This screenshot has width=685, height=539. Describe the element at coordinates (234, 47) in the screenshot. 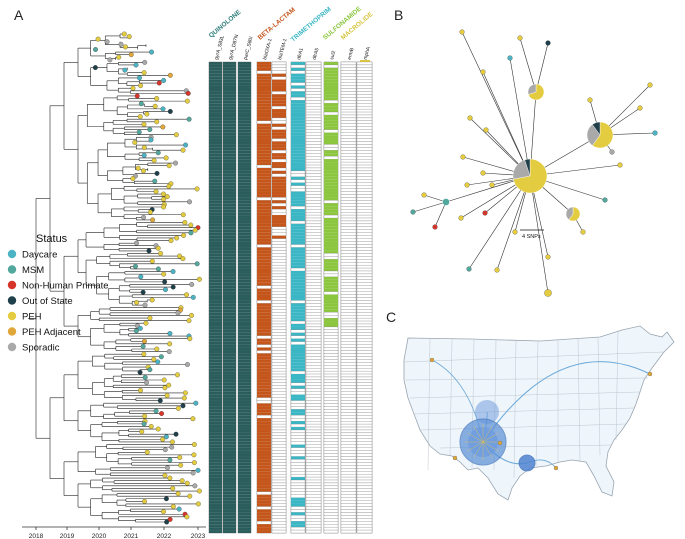

I see `heatmap-column-label-1: gyrA_D87N` at that location.